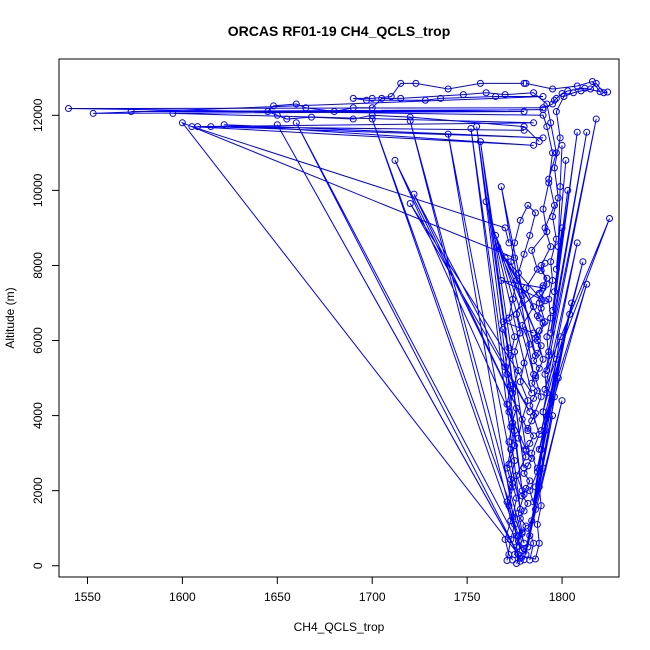 This screenshot has width=650, height=650. What do you see at coordinates (45, 333) in the screenshot?
I see `y-axis: 0 2000 4000 6000 8000 10000 12000` at bounding box center [45, 333].